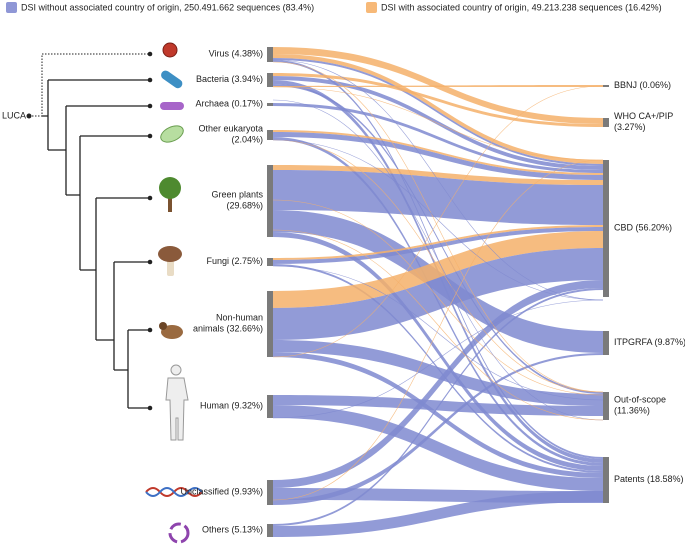 The image size is (685, 546). What do you see at coordinates (234, 261) in the screenshot?
I see `label-line: Fungi (2.75%)` at bounding box center [234, 261].